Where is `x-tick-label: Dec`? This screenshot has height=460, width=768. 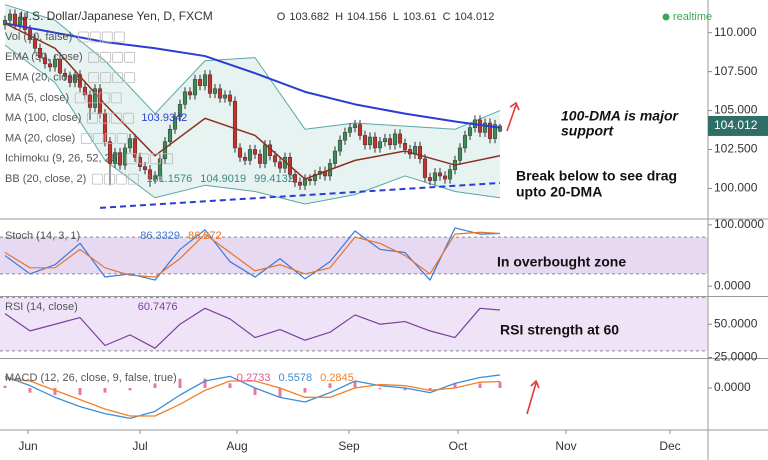 x-tick-label: Dec is located at coordinates (669, 446).